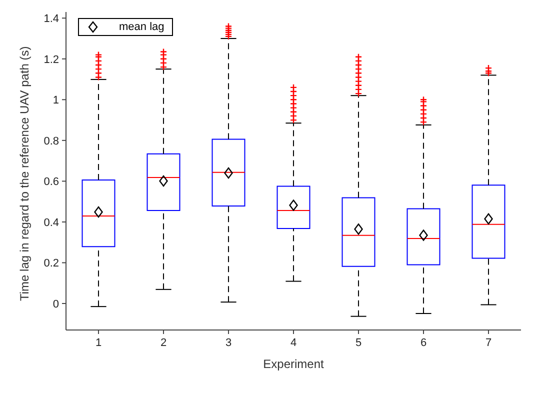 This screenshot has width=539, height=407. Describe the element at coordinates (55, 100) in the screenshot. I see `y-tick-label: 1` at that location.